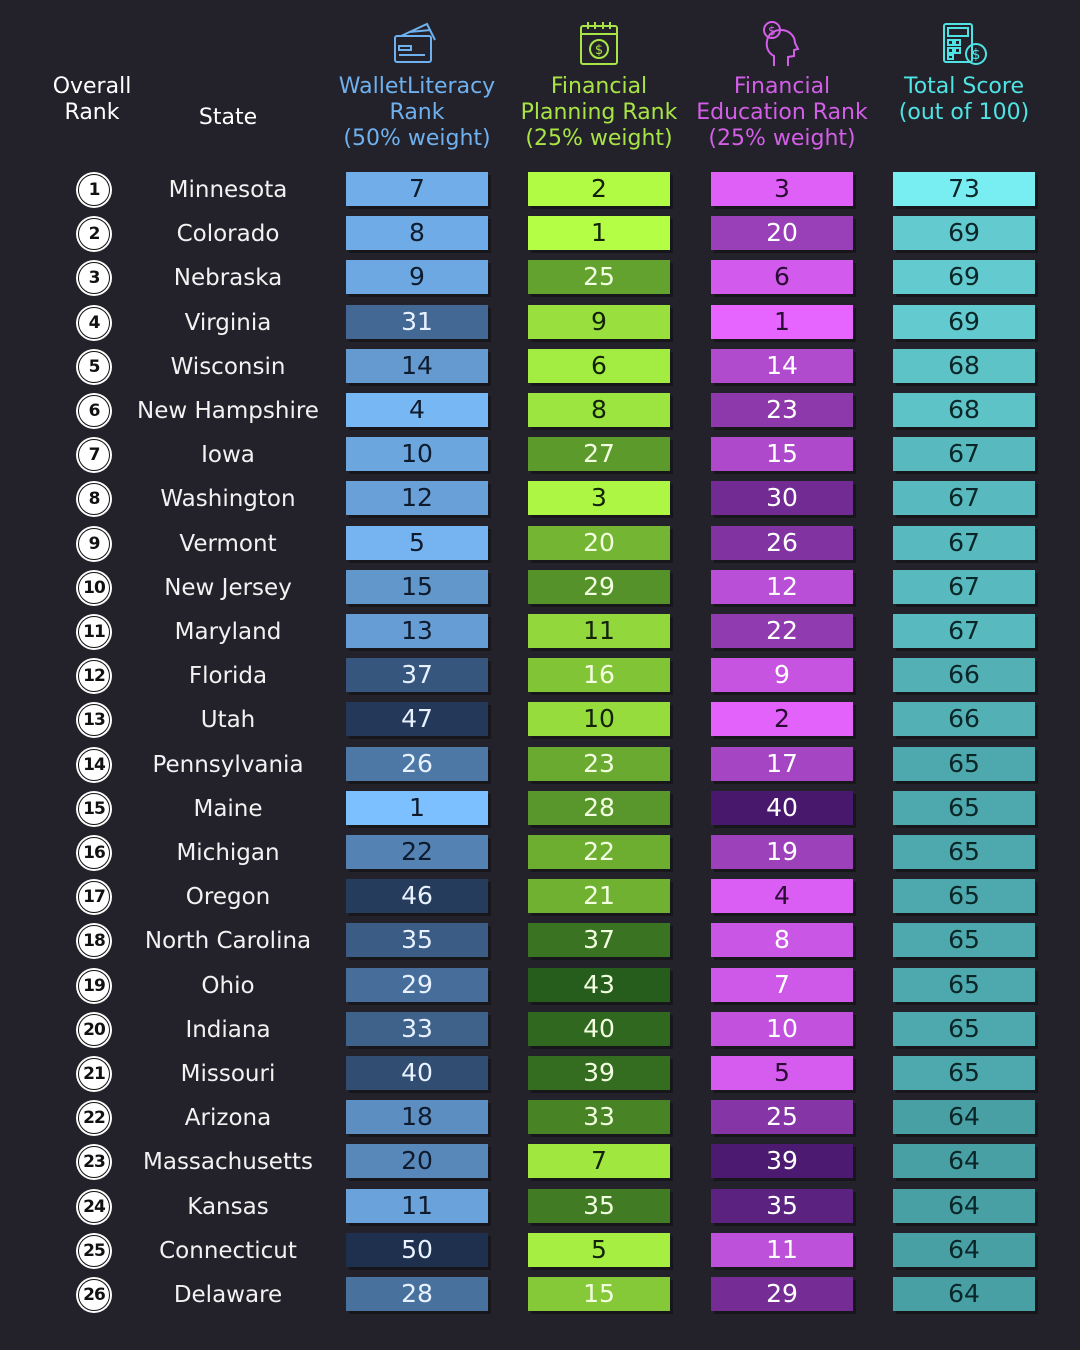 This screenshot has width=1080, height=1350. Describe the element at coordinates (599, 454) in the screenshot. I see `financial-planning-cell: 27` at that location.